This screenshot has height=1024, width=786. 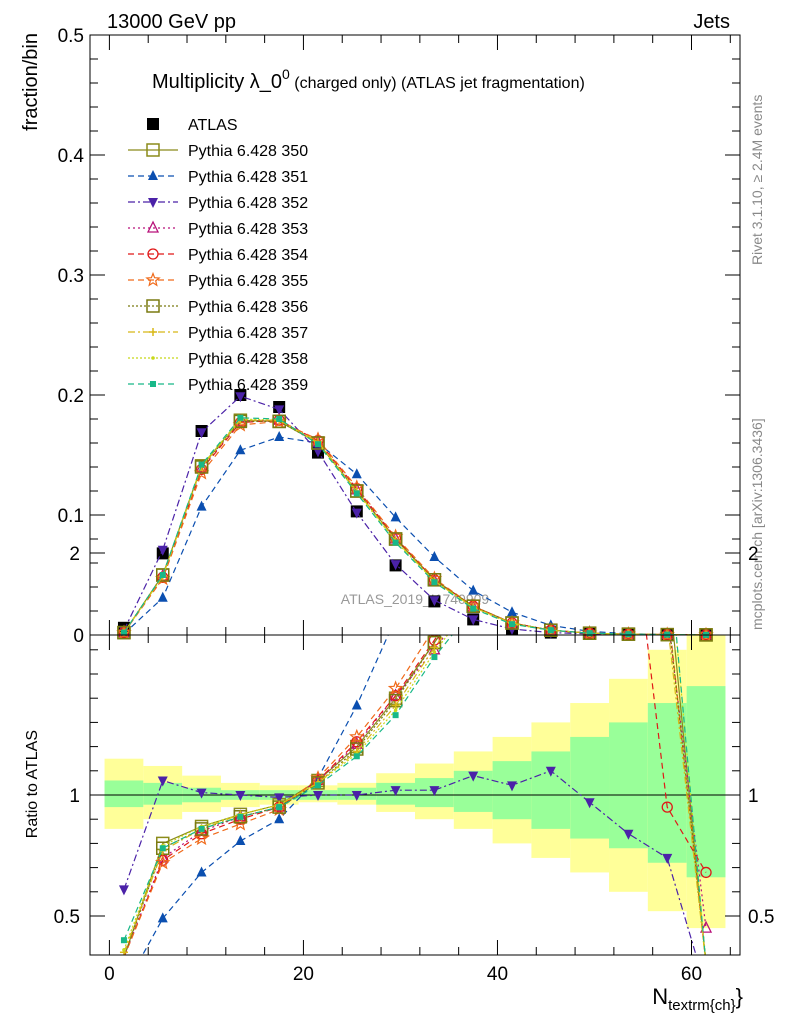 What do you see at coordinates (691, 974) in the screenshot?
I see `xtick-label: 60` at bounding box center [691, 974].